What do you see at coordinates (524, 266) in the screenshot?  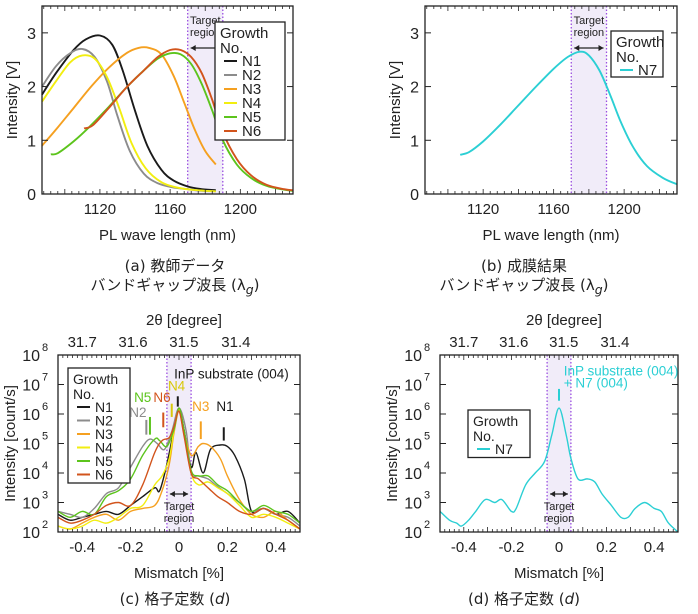 I see `caption-b-line1: (b) 成膜結果` at bounding box center [524, 266].